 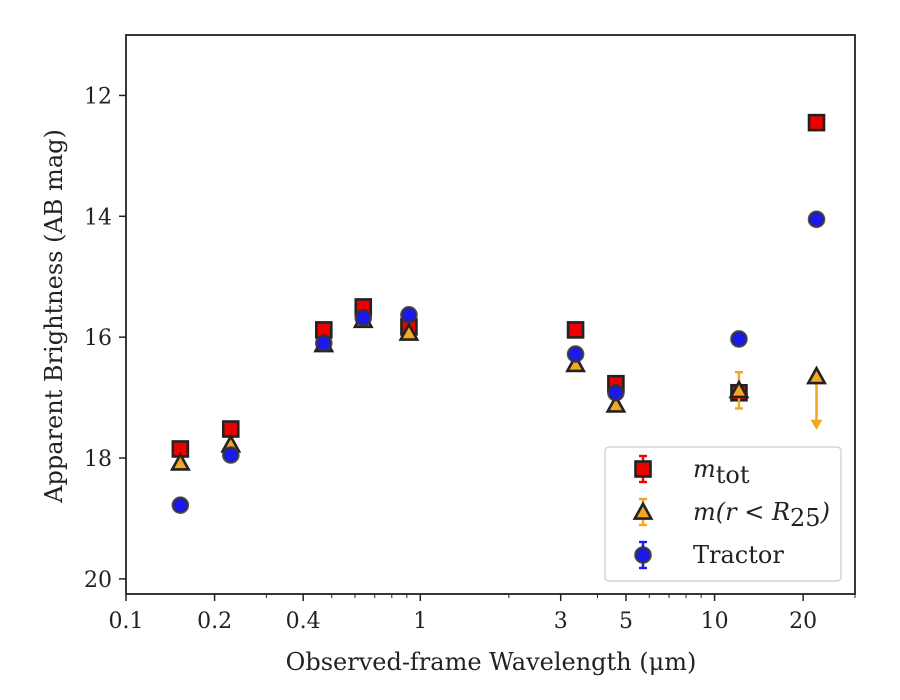 What do you see at coordinates (54, 316) in the screenshot?
I see `y-axis-label: Apparent Brightness (AB mag)` at bounding box center [54, 316].